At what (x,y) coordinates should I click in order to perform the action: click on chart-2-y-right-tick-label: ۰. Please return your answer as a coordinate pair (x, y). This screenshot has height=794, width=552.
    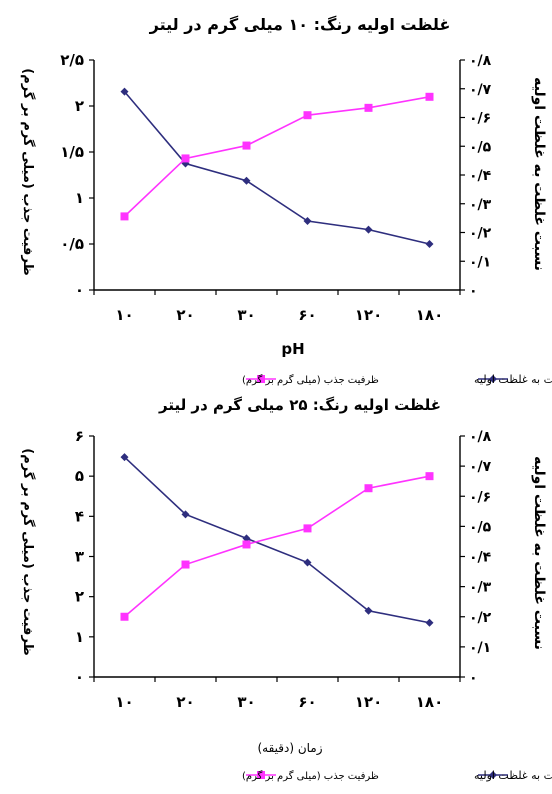
    Looking at the image, I should click on (473, 678).